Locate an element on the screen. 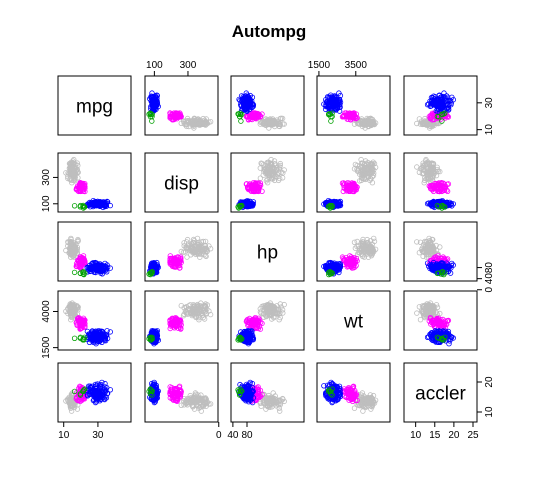  panel-hp-vs-accler is located at coordinates (440, 251).